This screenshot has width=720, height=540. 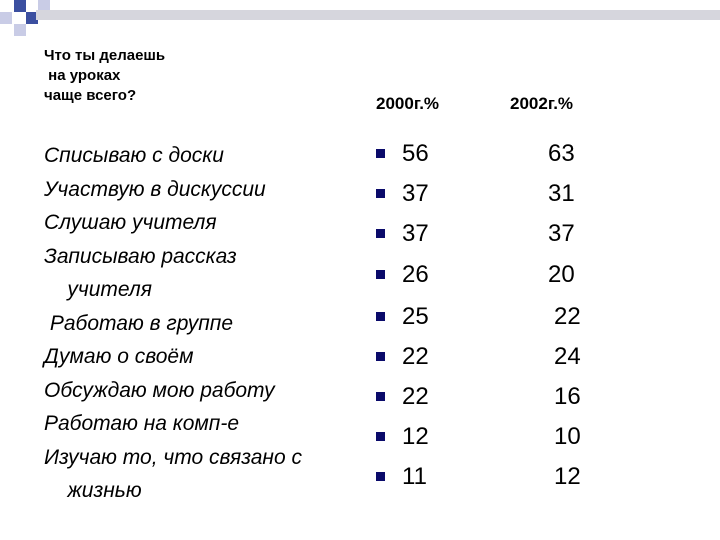 What do you see at coordinates (567, 316) in the screenshot?
I see `value-2002: 22` at bounding box center [567, 316].